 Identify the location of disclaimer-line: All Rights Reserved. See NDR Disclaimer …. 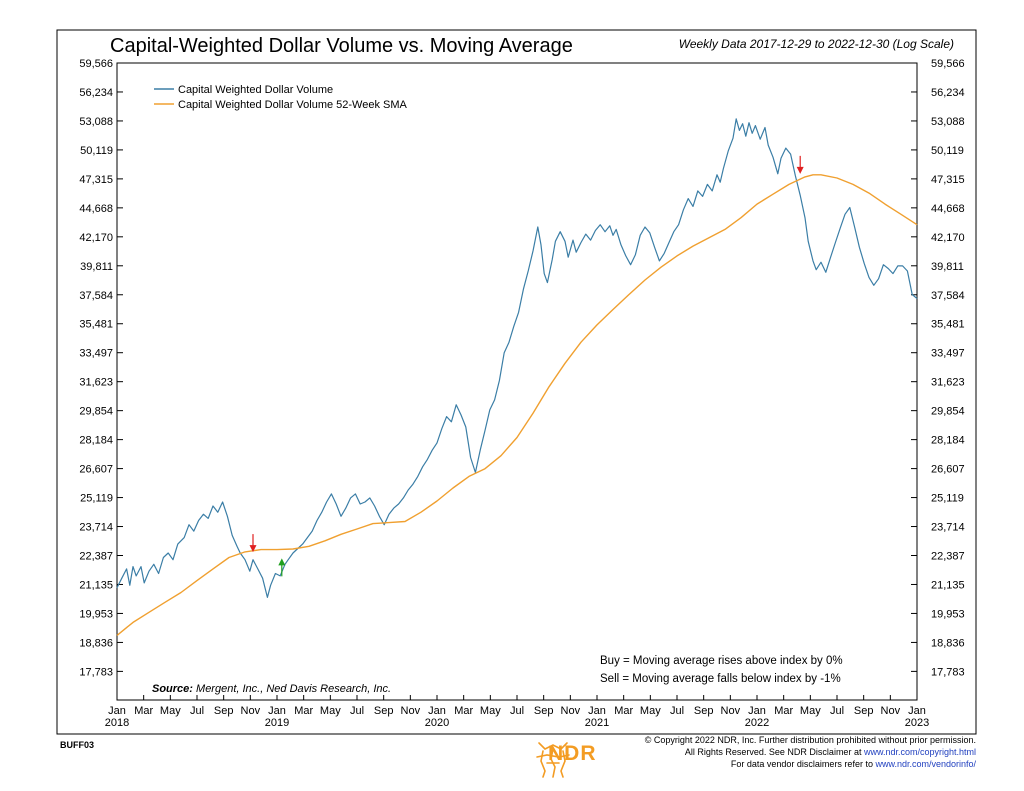
(830, 752).